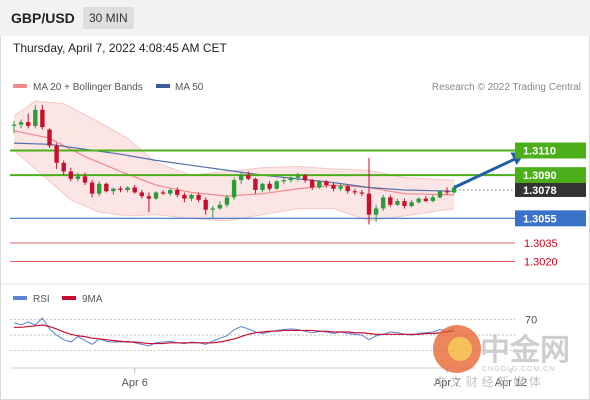 The image size is (590, 400). I want to click on watermark-logo-inner-icon, so click(460, 349).